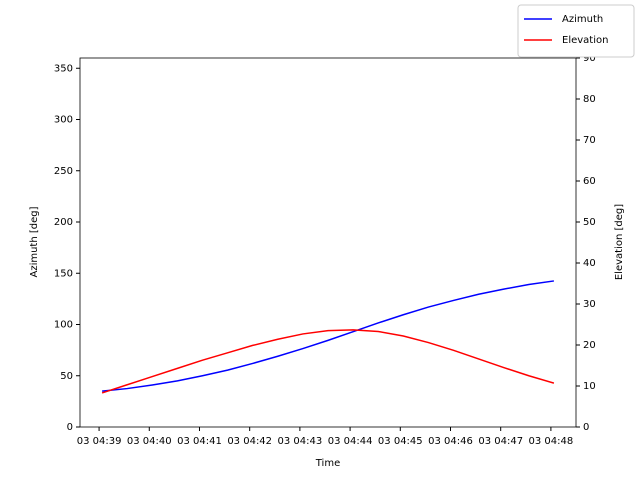  What do you see at coordinates (450, 441) in the screenshot?
I see `x-tick-label: 03 04:46` at bounding box center [450, 441].